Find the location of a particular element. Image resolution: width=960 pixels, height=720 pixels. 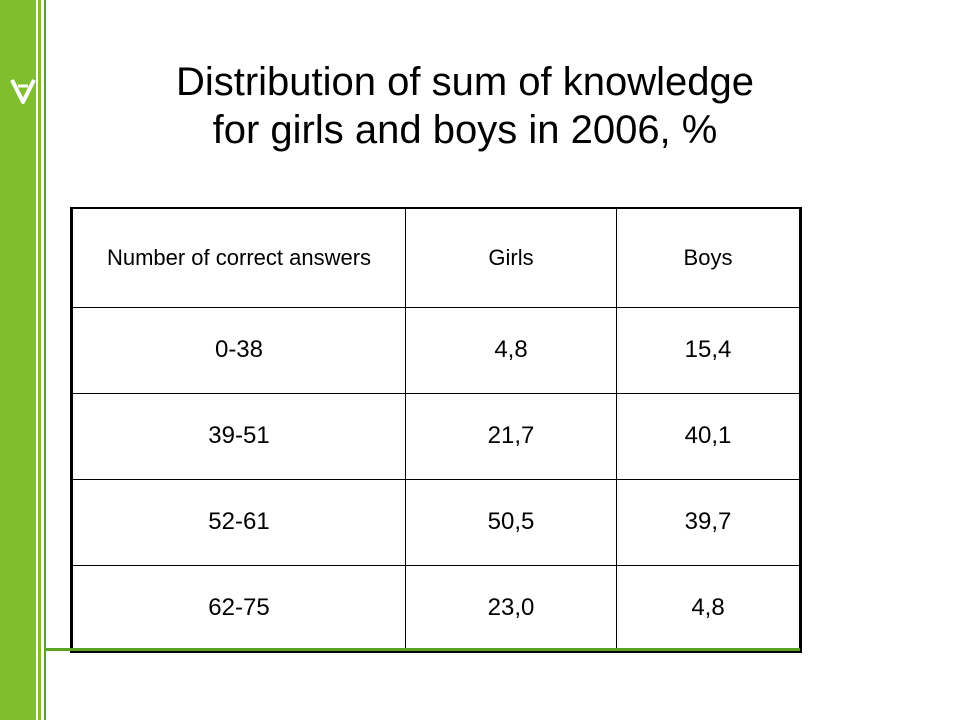

column-header-correct-answers: Number of correct answers is located at coordinates (238, 257).